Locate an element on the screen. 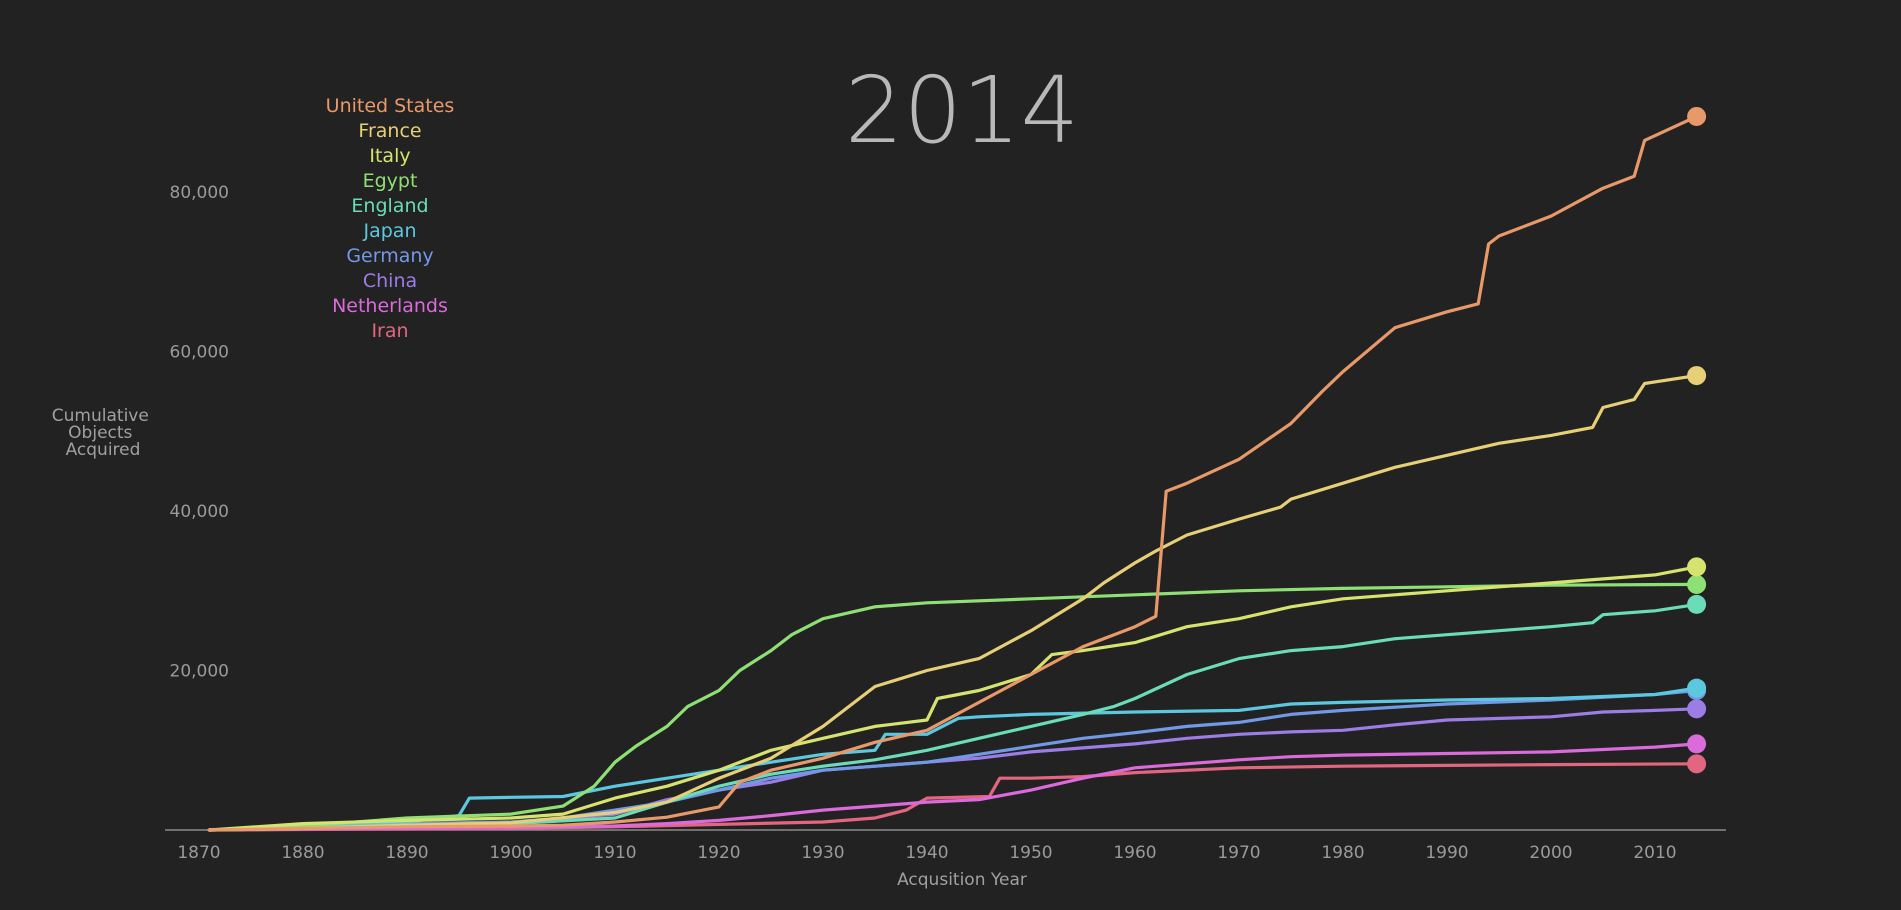  x-axis-title: Acqusition Year is located at coordinates (962, 880).